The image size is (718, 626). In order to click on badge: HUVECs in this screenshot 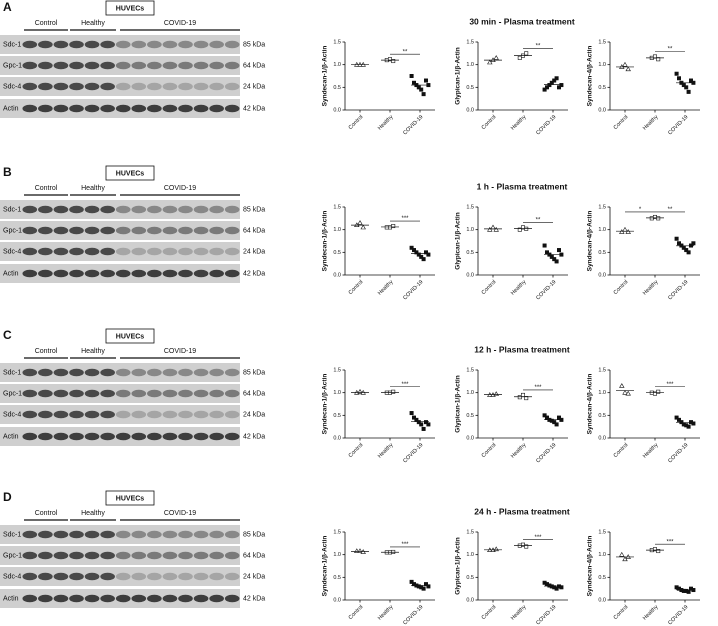, I will do `click(130, 8)`.